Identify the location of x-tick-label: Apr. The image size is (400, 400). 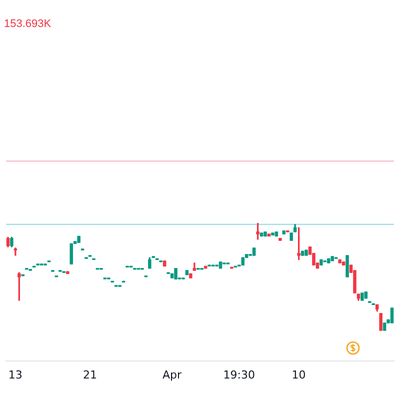
(172, 375).